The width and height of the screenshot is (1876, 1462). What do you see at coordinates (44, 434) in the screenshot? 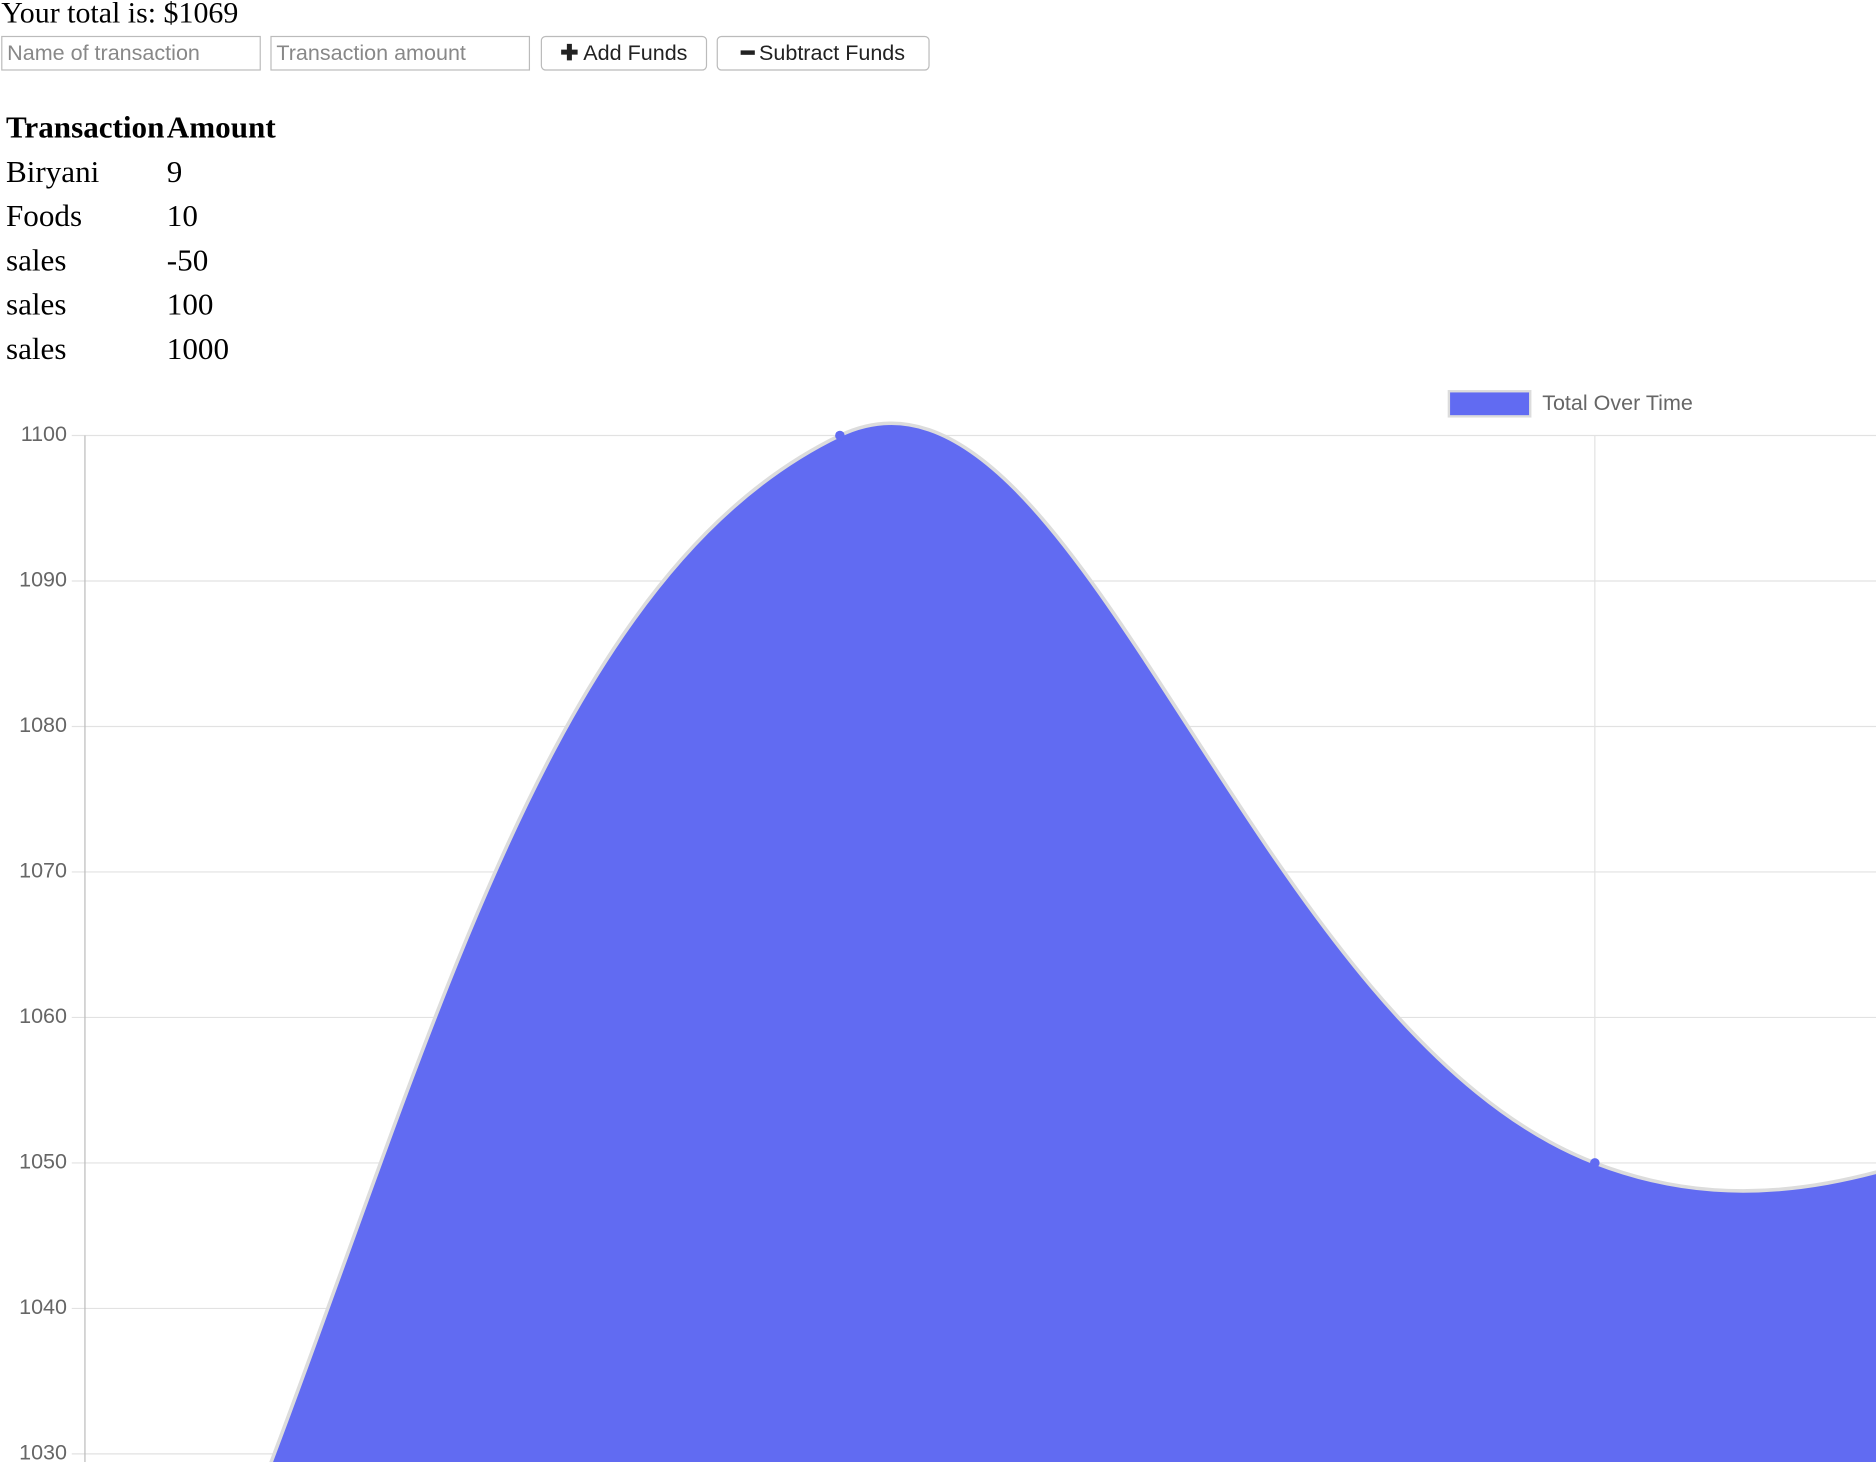
I see `y-tick-label: 1100` at bounding box center [44, 434].